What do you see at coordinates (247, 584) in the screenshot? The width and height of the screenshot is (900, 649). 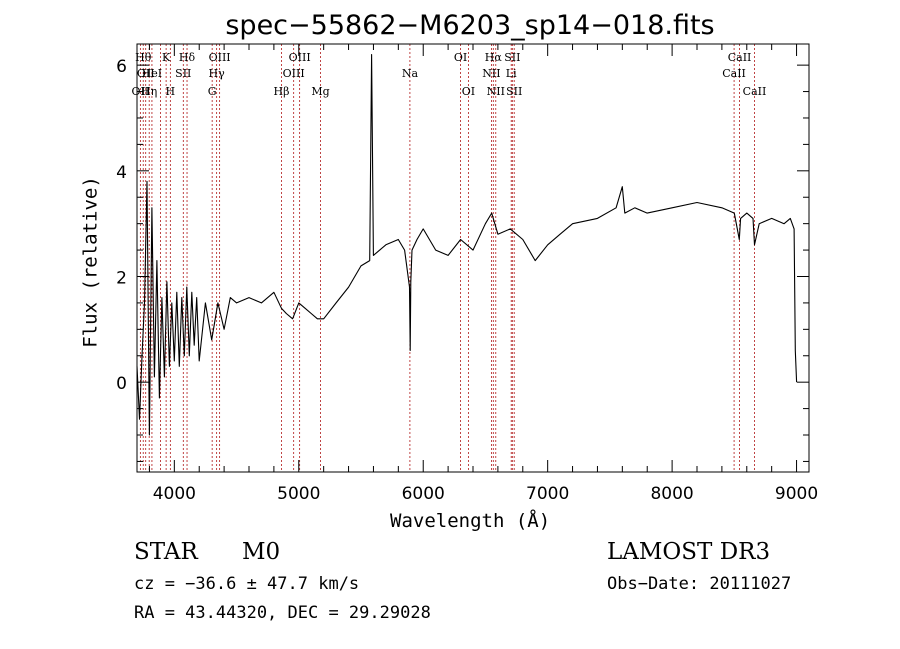 I see `redshift-value: cz = −36.6 ± 47.7 km/s` at bounding box center [247, 584].